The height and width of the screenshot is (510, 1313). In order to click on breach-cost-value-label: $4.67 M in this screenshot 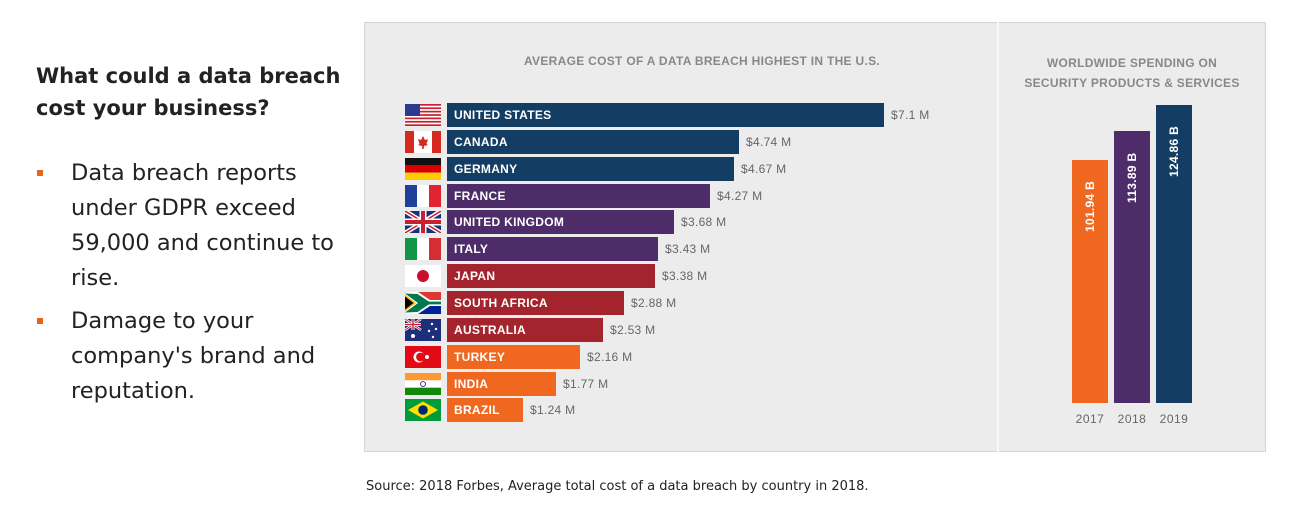, I will do `click(764, 169)`.